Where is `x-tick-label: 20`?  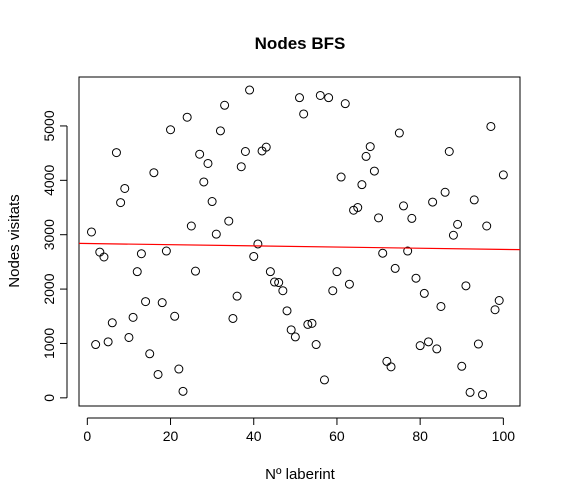 x-tick-label: 20 is located at coordinates (171, 436).